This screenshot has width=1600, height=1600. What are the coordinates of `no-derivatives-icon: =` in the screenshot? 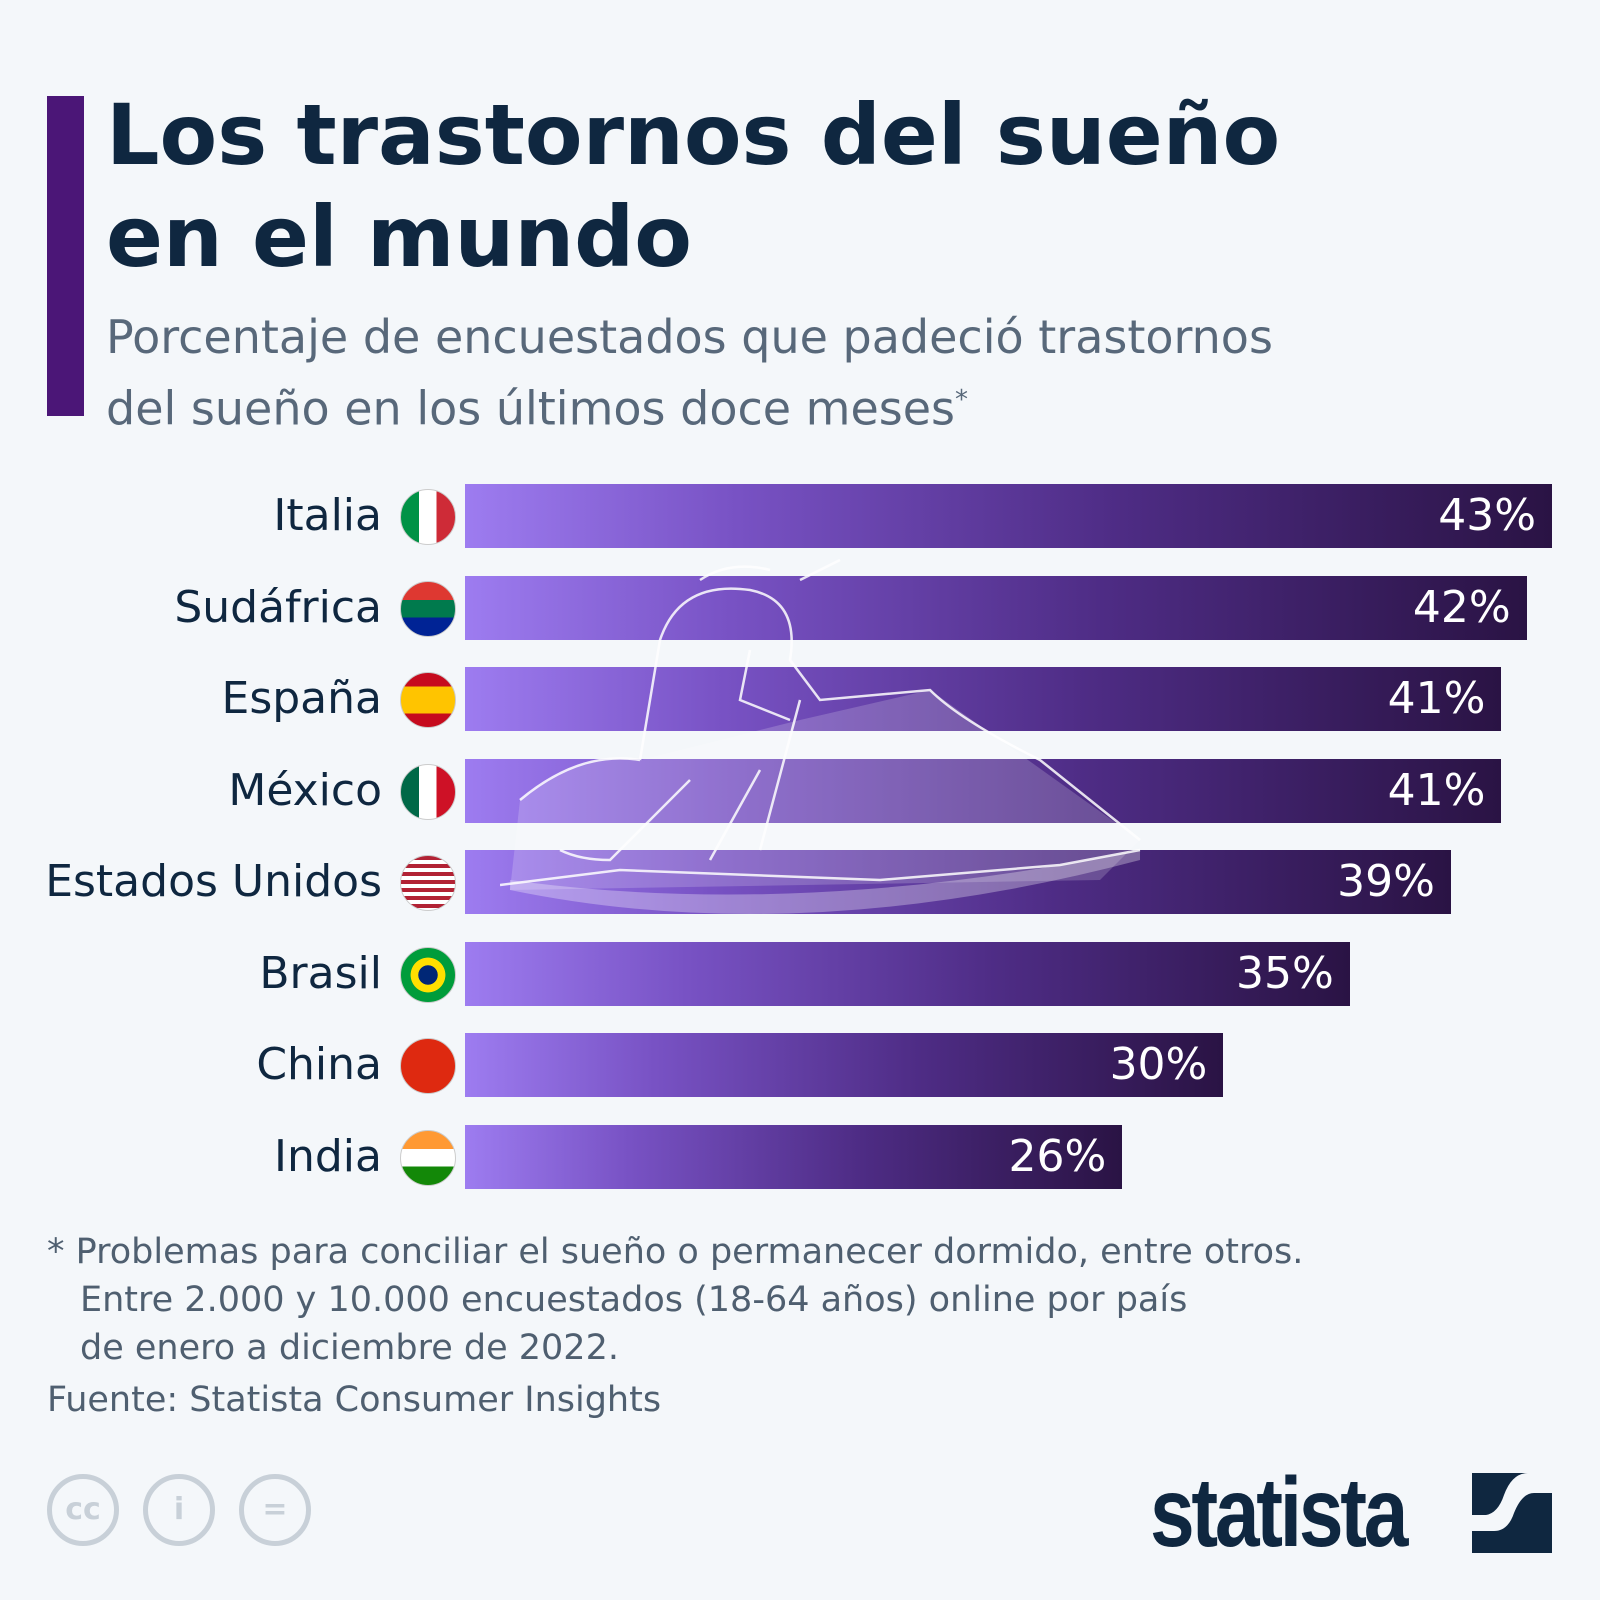 It's located at (275, 1510).